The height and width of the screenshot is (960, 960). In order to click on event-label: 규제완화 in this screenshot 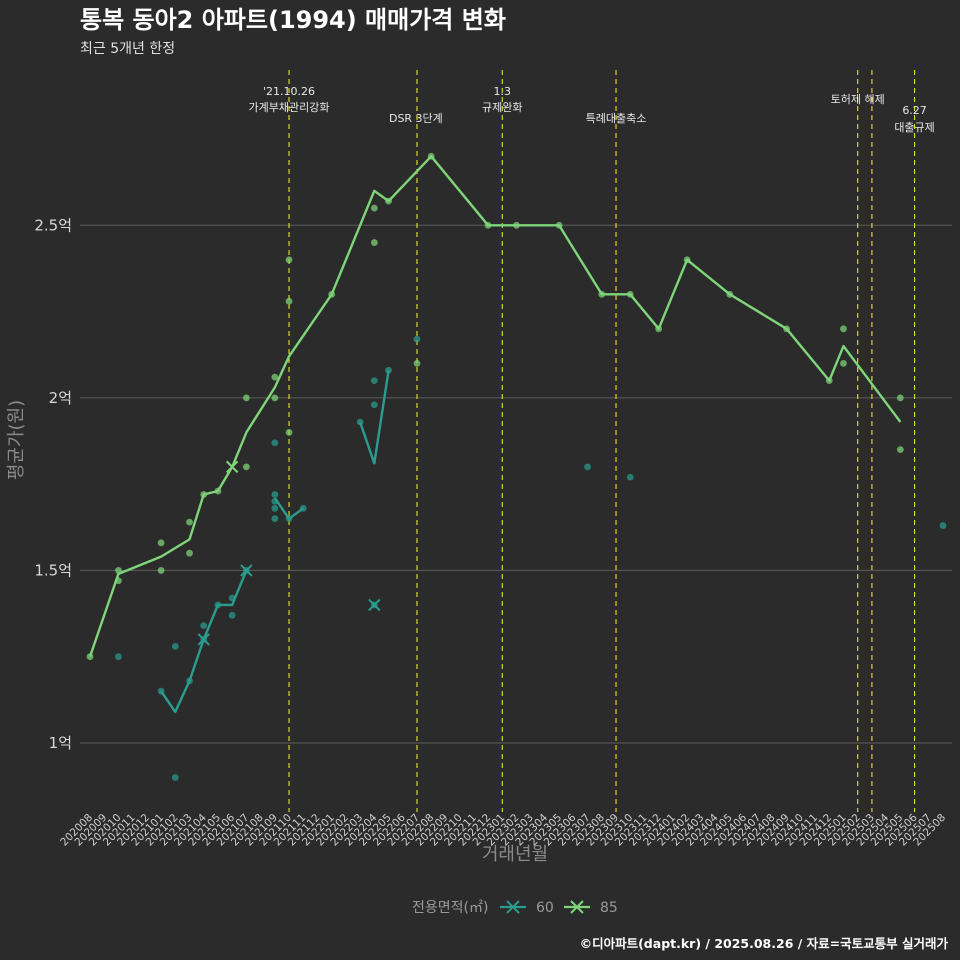, I will do `click(502, 107)`.